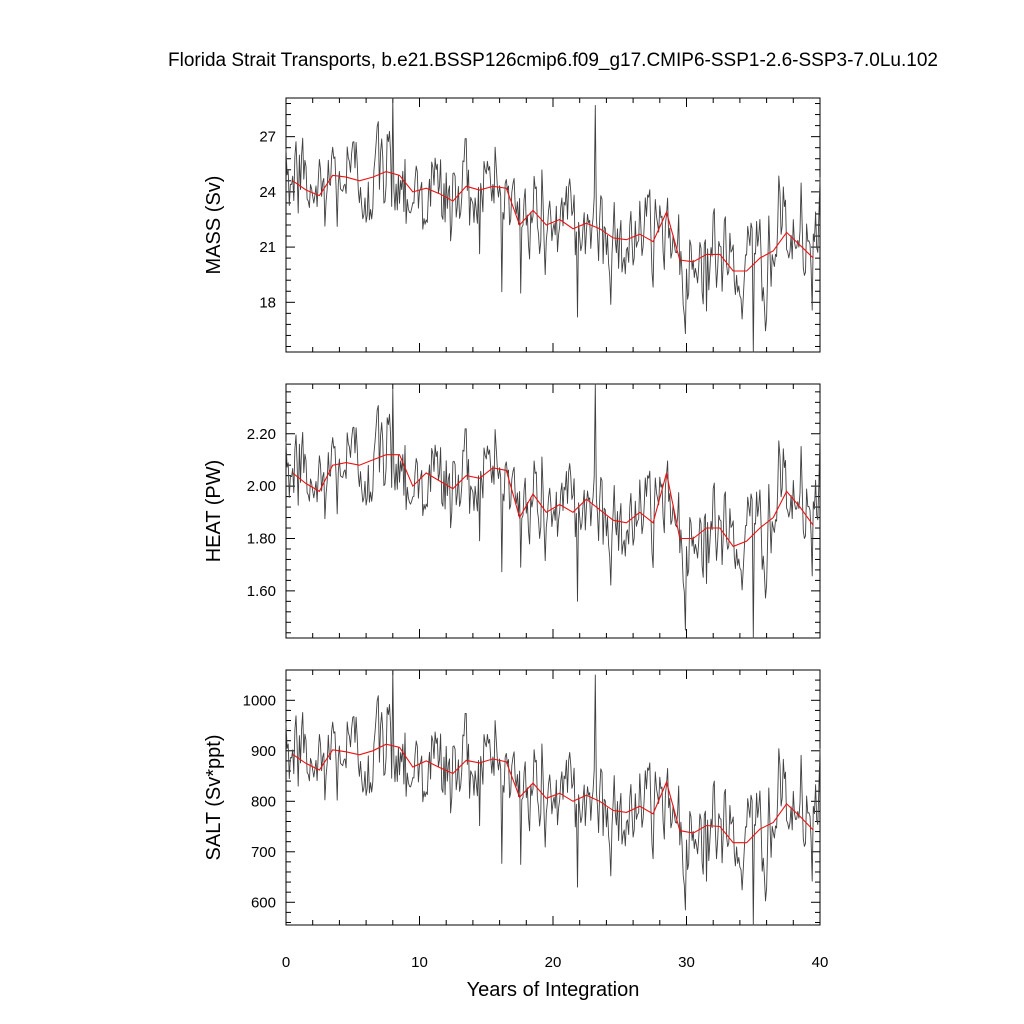  I want to click on y-tick-label: 700, so click(263, 852).